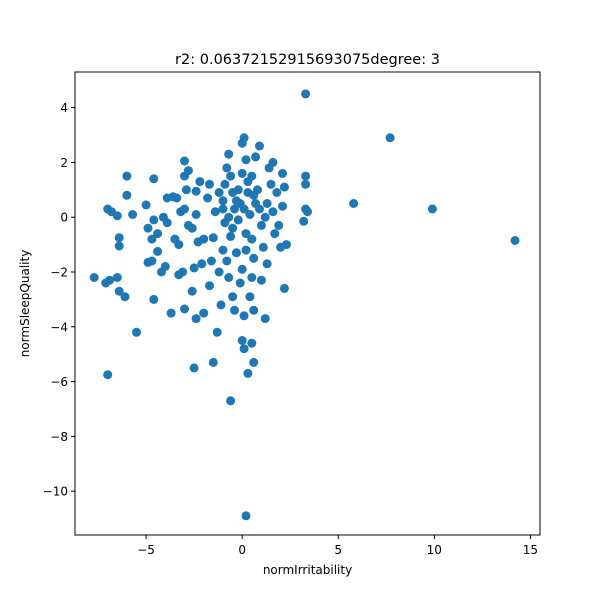 Image resolution: width=600 pixels, height=600 pixels. Describe the element at coordinates (242, 550) in the screenshot. I see `x-tick-label: 0` at that location.